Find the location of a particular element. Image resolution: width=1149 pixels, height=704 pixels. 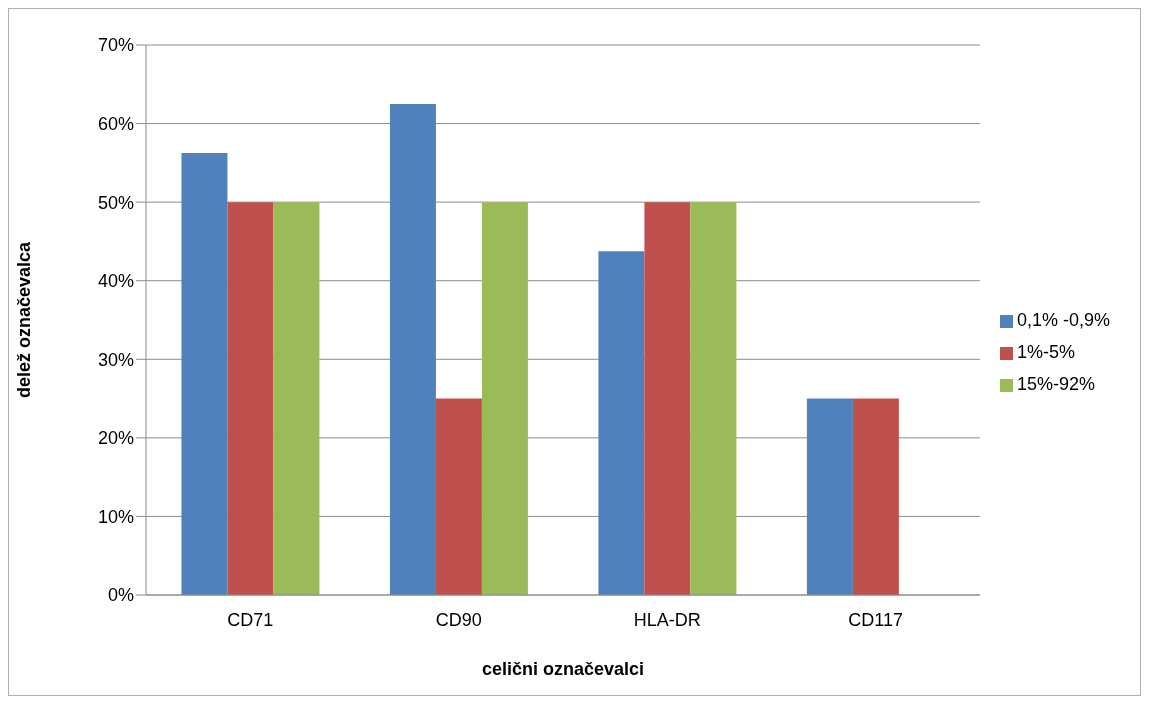

legend-label: 1%-5% is located at coordinates (1045, 352).